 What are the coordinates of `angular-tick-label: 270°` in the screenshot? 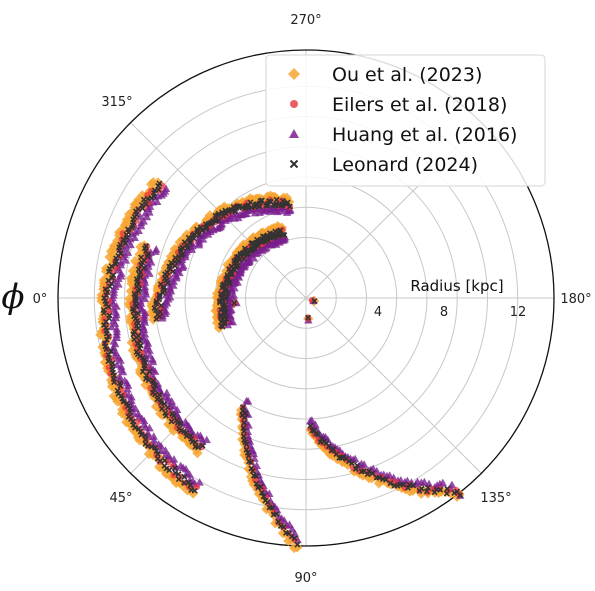 It's located at (305, 20).